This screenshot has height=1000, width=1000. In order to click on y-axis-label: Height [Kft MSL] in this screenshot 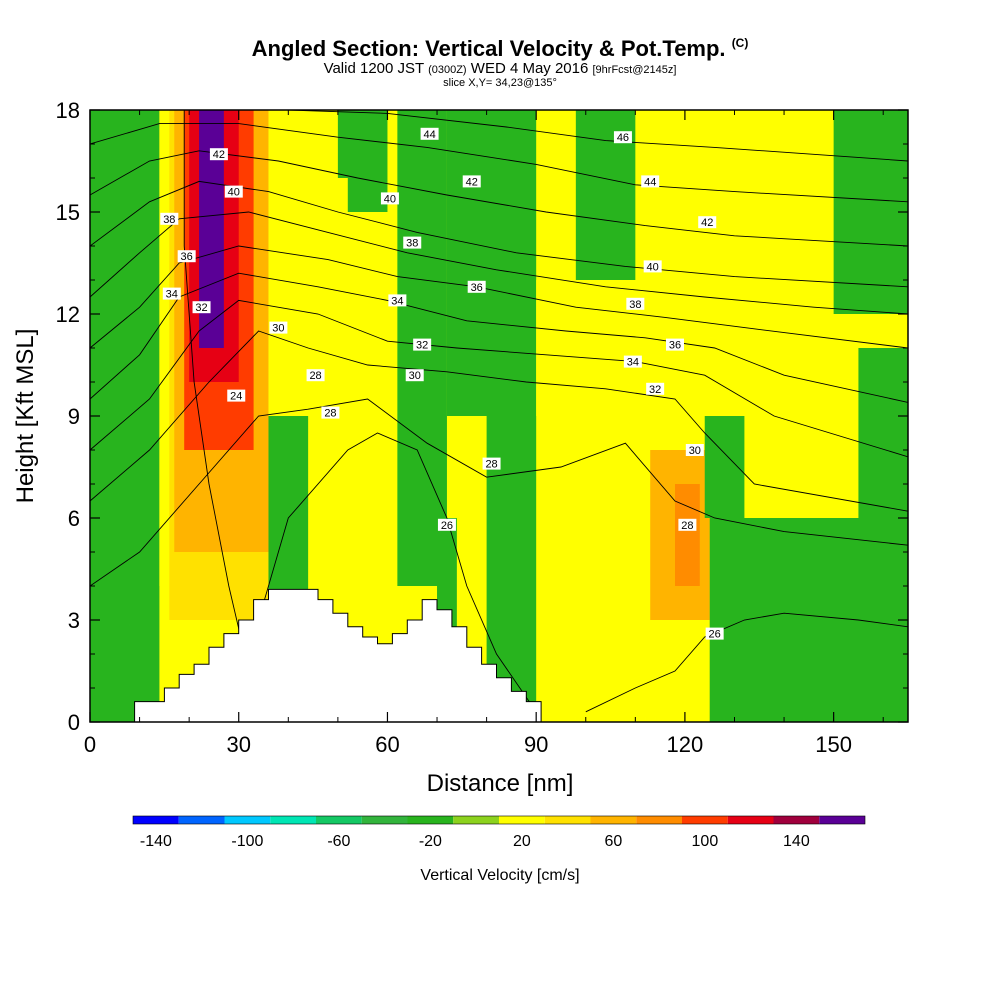, I will do `click(25, 416)`.